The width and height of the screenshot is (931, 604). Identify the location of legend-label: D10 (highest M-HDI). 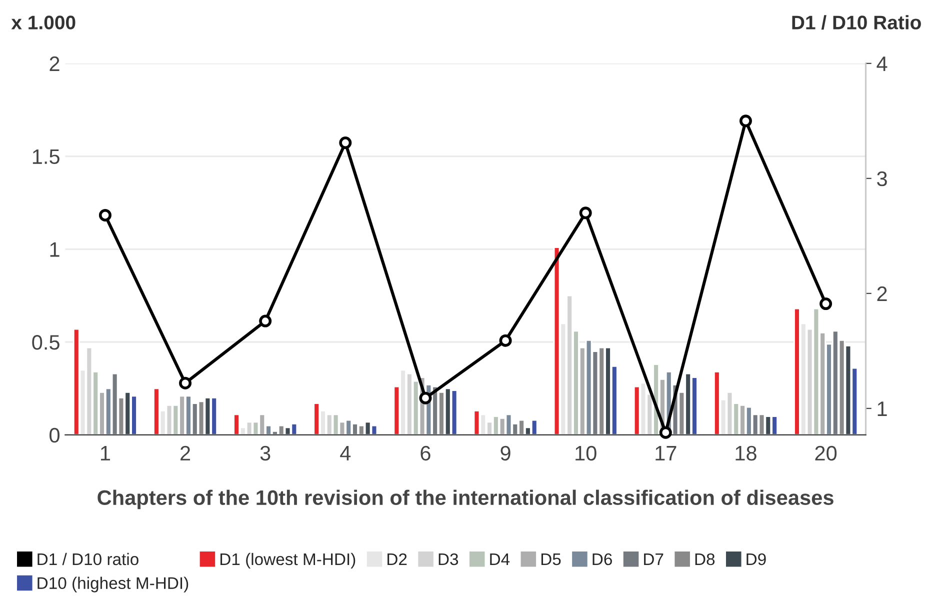
(113, 584).